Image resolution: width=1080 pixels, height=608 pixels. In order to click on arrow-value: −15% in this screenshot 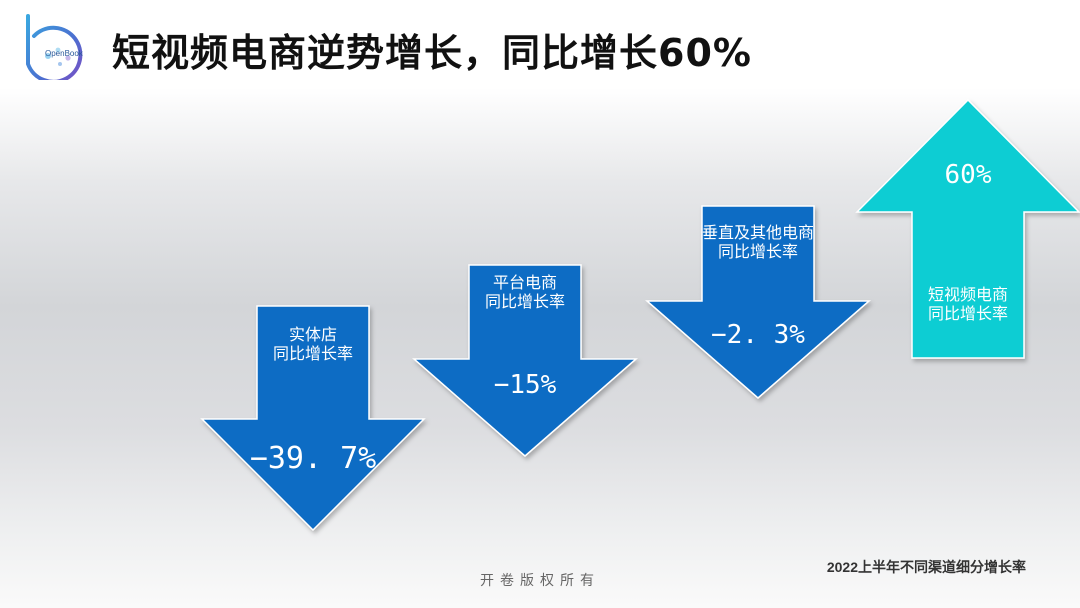, I will do `click(525, 385)`.